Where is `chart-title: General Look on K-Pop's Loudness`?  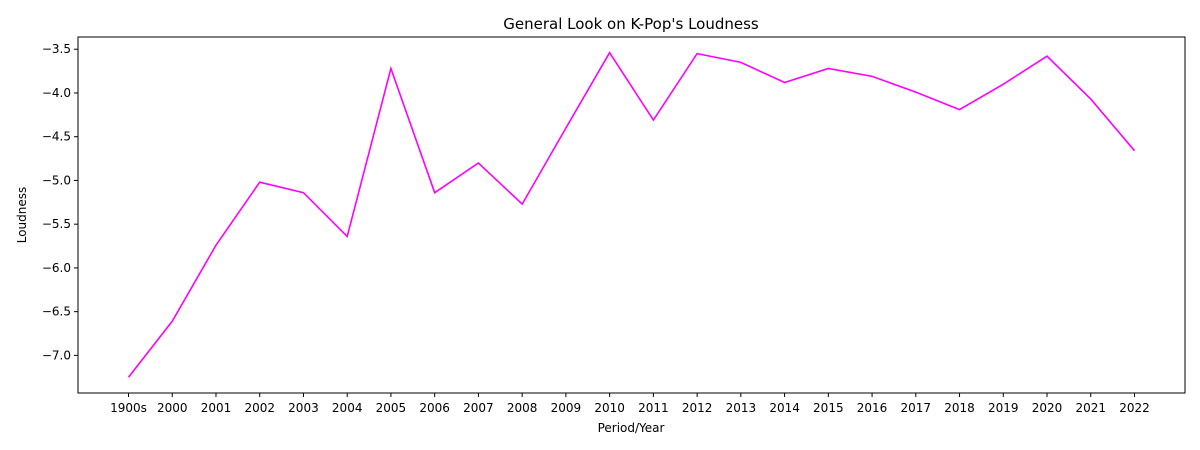 chart-title: General Look on K-Pop's Loudness is located at coordinates (631, 24).